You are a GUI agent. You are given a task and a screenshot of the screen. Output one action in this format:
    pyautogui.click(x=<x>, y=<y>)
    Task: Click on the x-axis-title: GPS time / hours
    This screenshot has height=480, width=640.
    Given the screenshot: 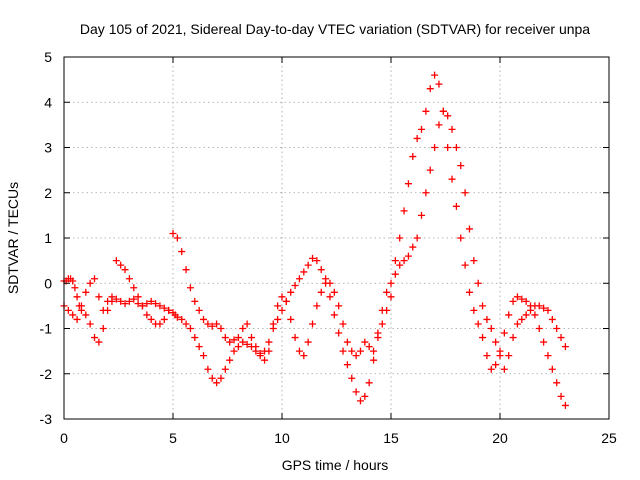 What is the action you would take?
    pyautogui.click(x=335, y=465)
    